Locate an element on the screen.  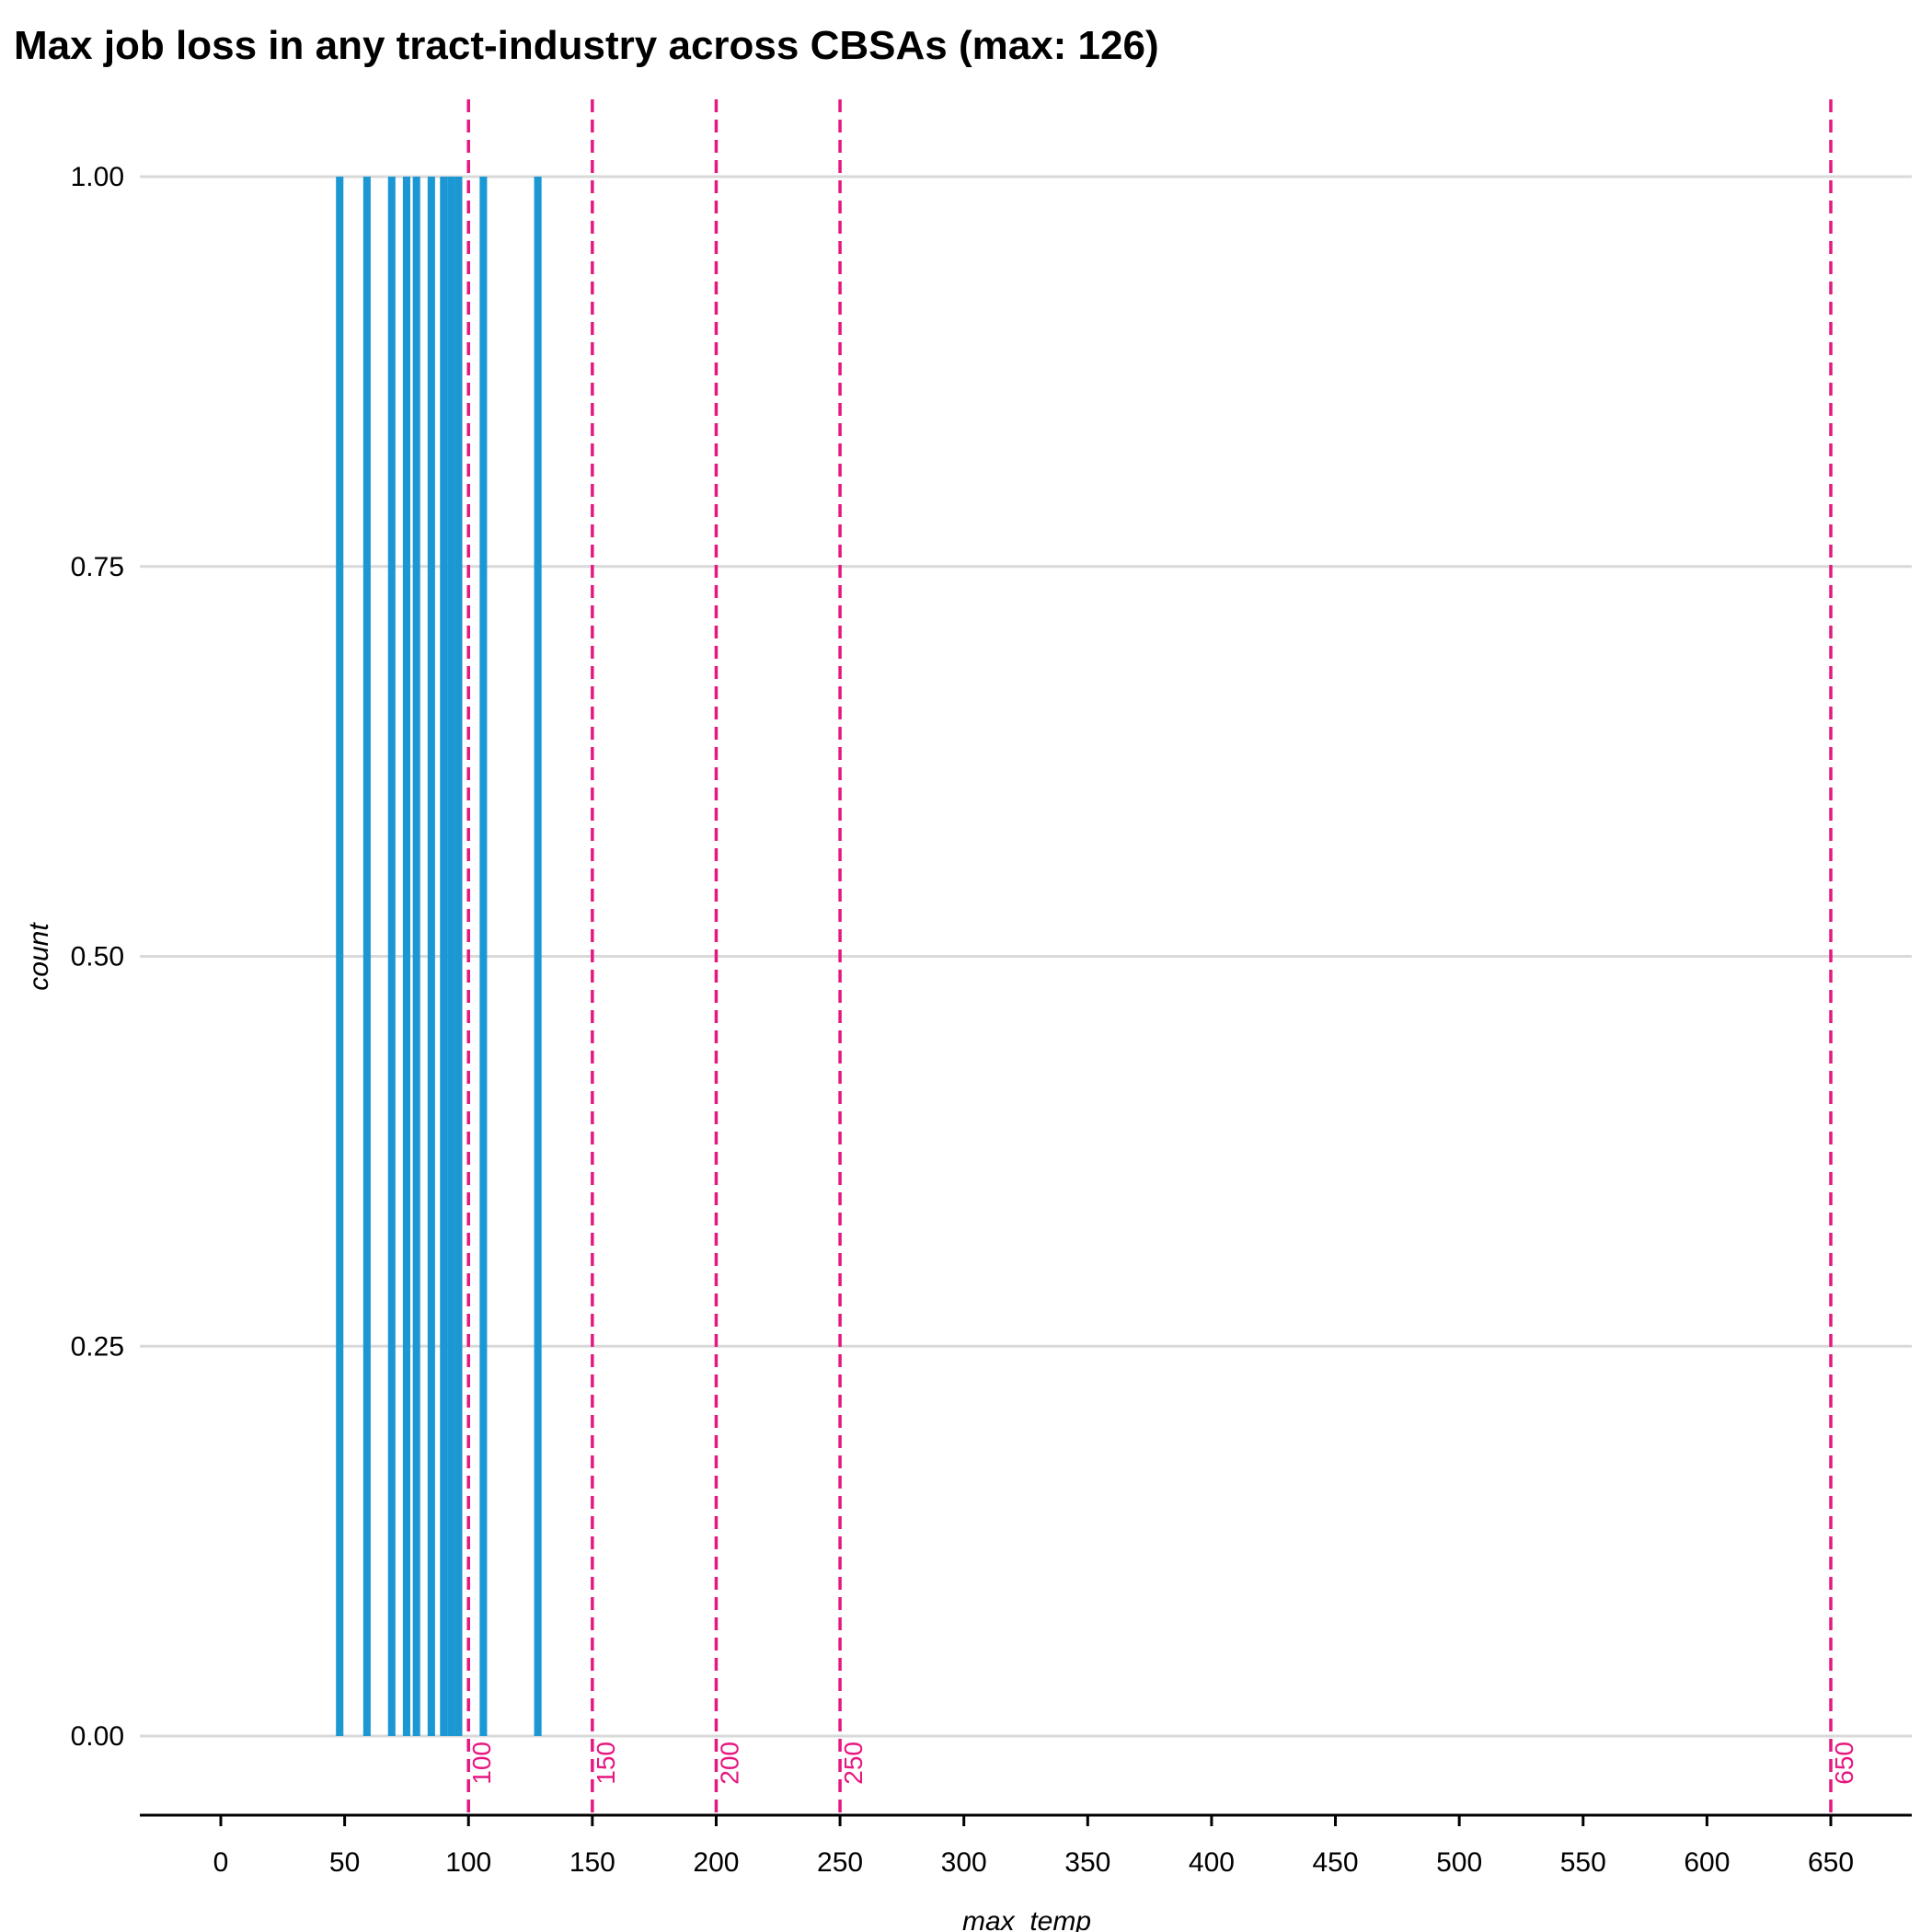
y-tick-label: 0.00 is located at coordinates (97, 1736).